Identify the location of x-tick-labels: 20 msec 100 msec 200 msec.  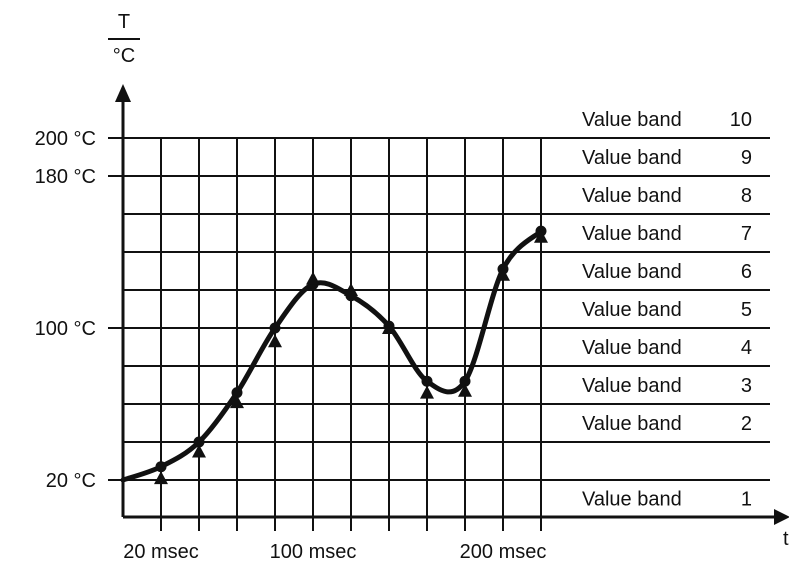
(334, 552).